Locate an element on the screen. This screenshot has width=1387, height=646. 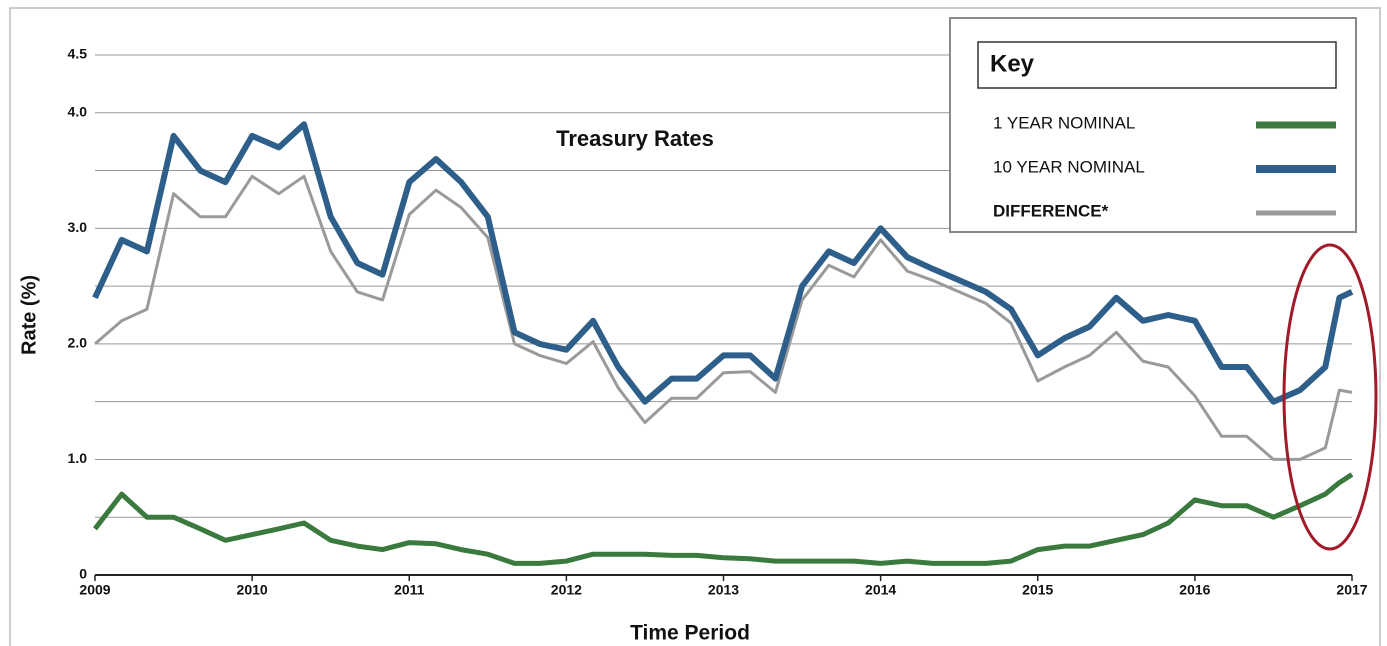
y-tick-label: 1.0 is located at coordinates (78, 458).